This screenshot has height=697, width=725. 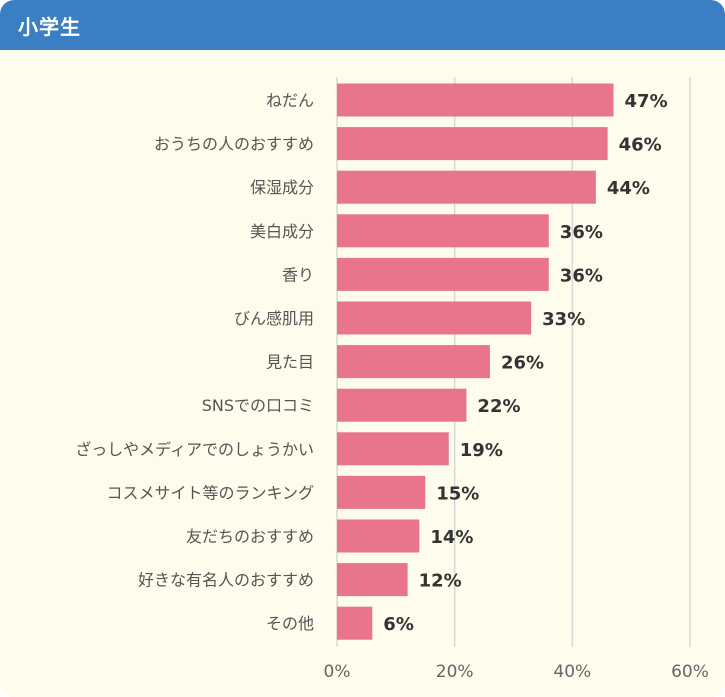 What do you see at coordinates (451, 537) in the screenshot?
I see `value-label: 14%` at bounding box center [451, 537].